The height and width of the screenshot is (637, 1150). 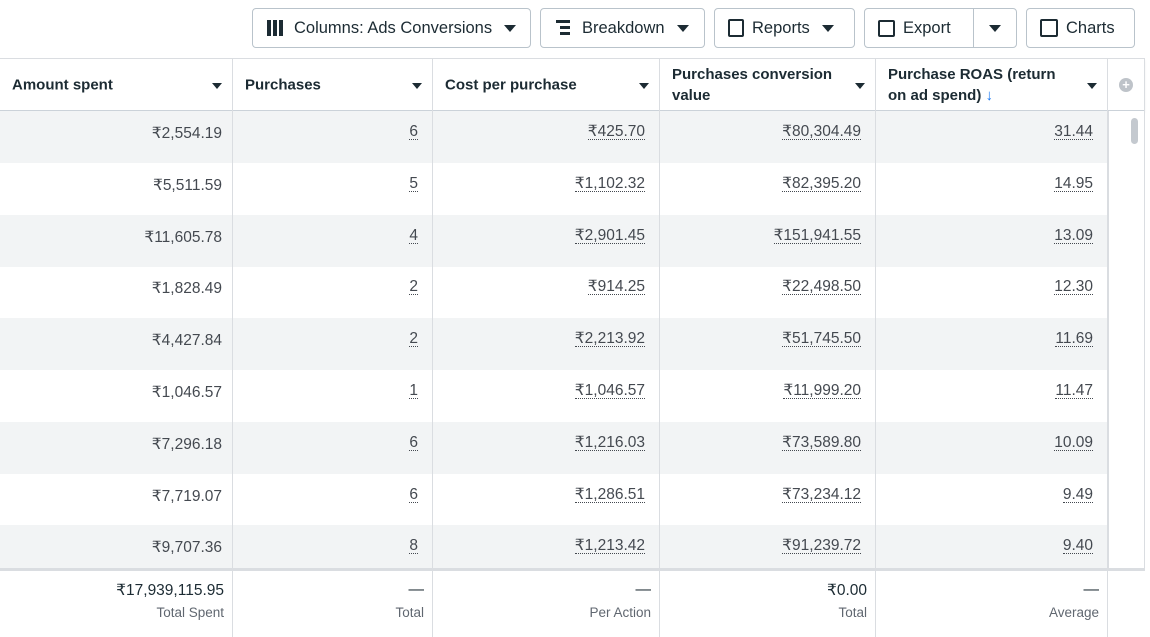 What do you see at coordinates (609, 339) in the screenshot?
I see `cell-value: ₹2,213.92` at bounding box center [609, 339].